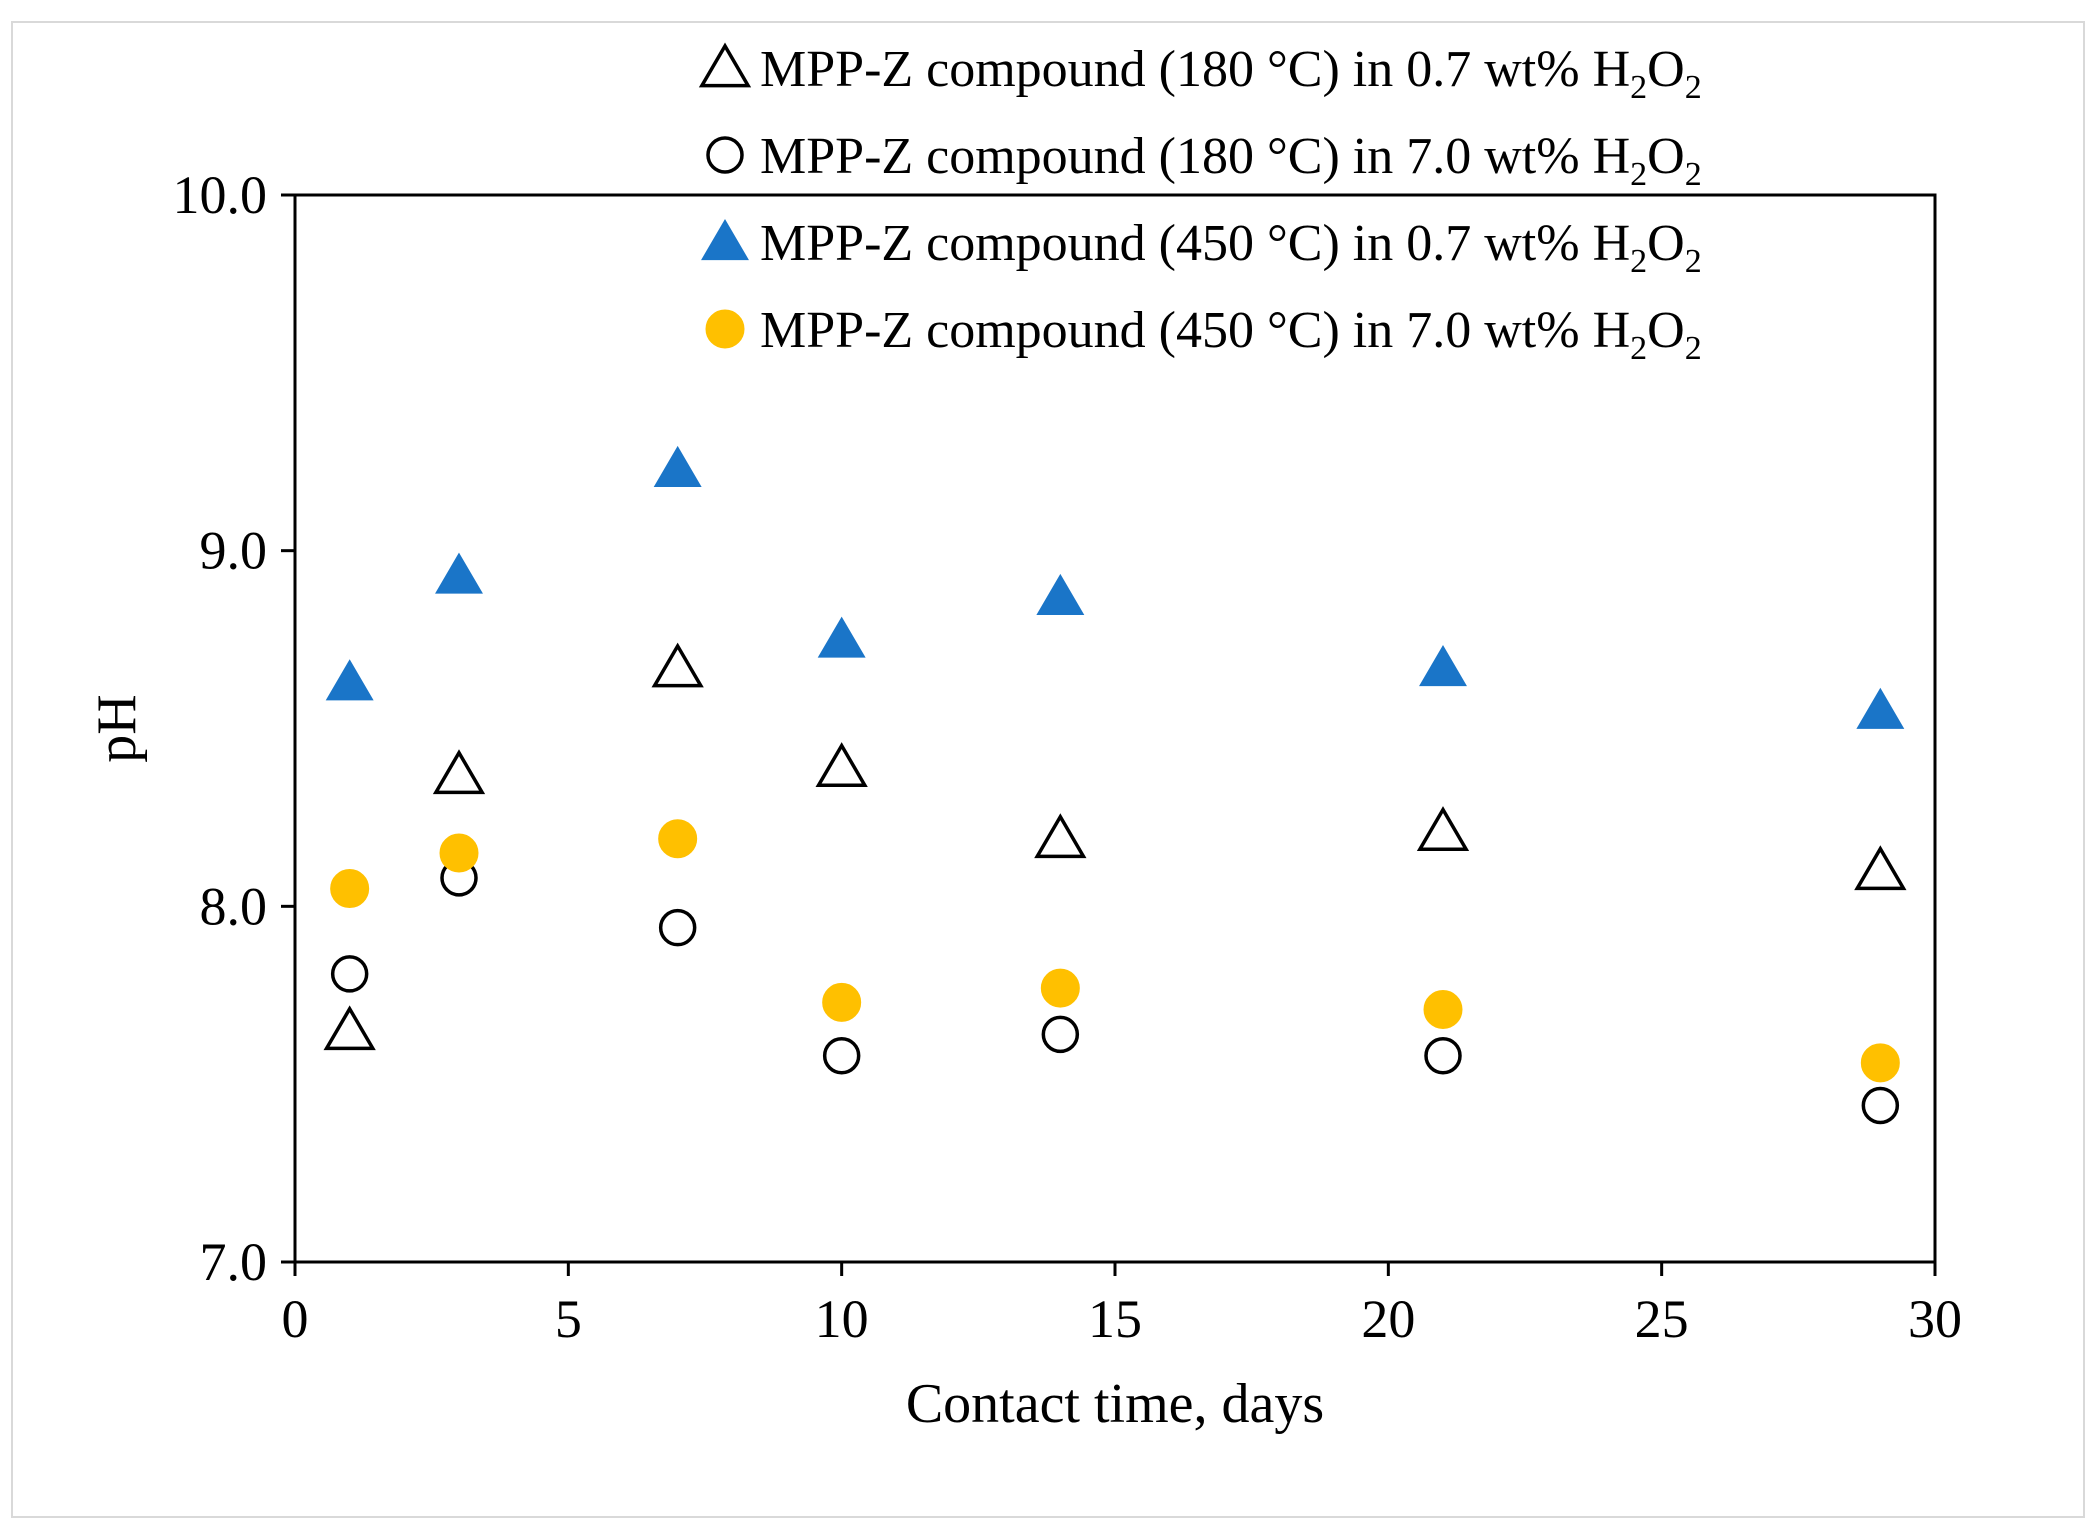  Describe the element at coordinates (1115, 1404) in the screenshot. I see `x-axis-title: Contact time, days` at that location.